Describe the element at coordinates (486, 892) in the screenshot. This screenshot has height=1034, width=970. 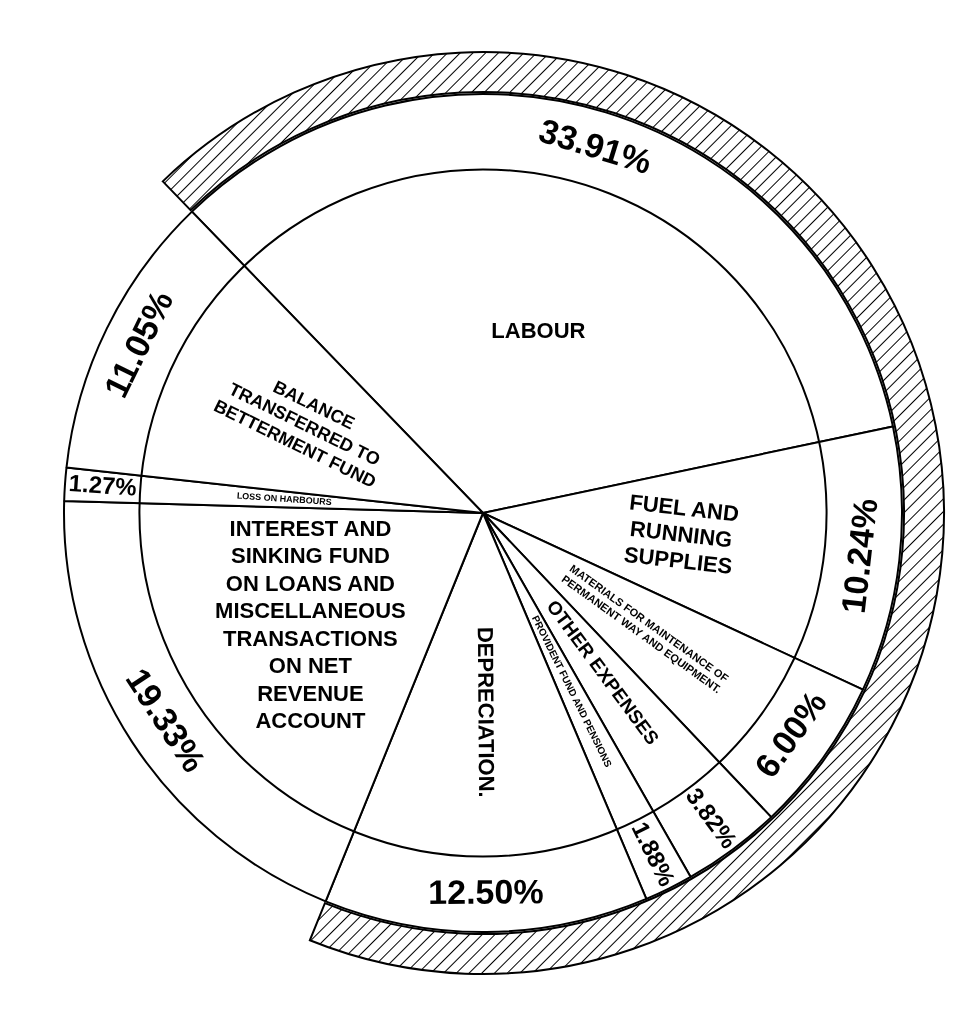
I see `data-label: 12.50%` at that location.